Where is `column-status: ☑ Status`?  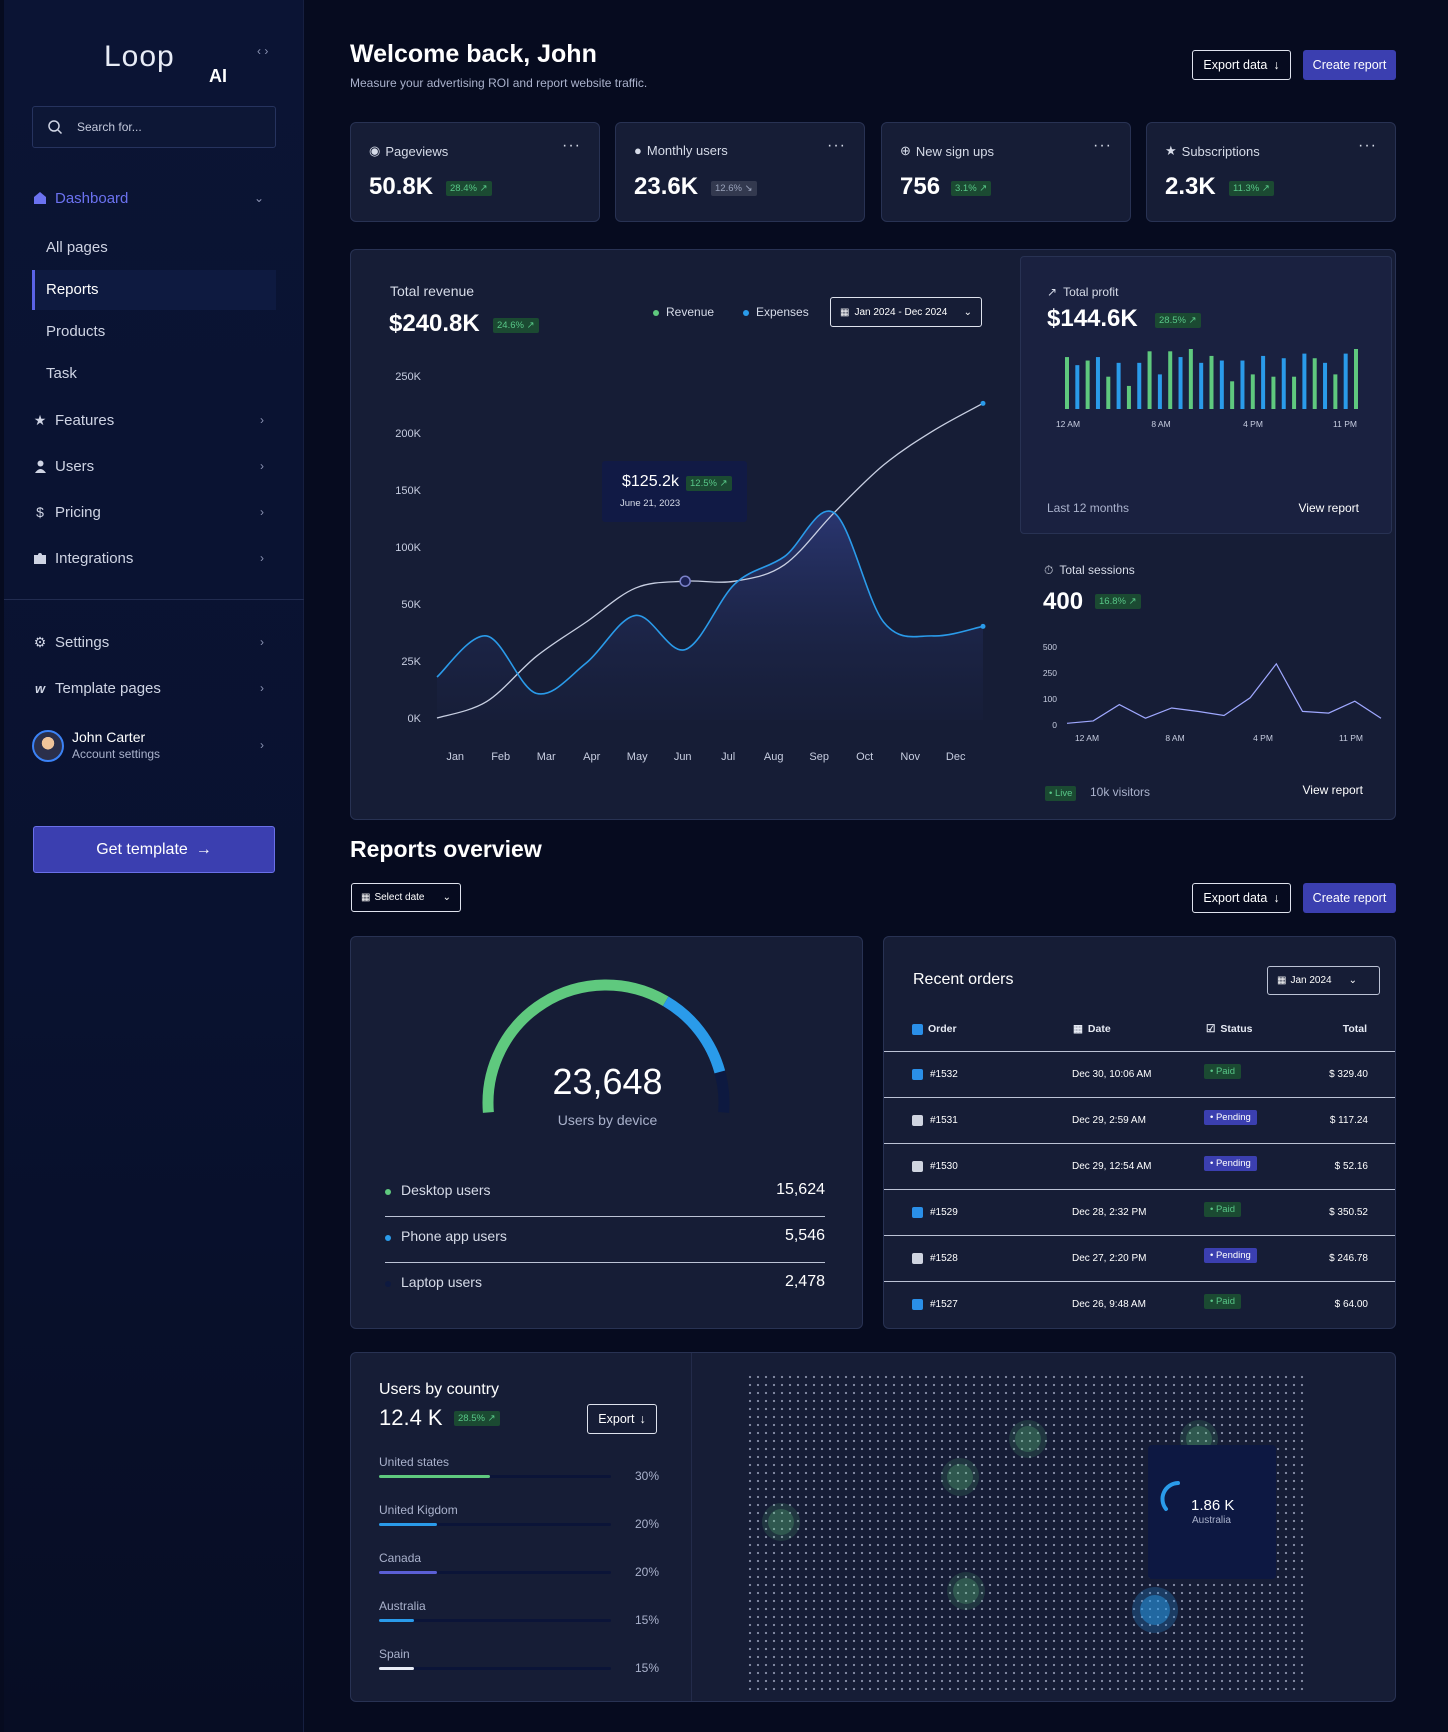
column-status: ☑ Status is located at coordinates (1229, 1029).